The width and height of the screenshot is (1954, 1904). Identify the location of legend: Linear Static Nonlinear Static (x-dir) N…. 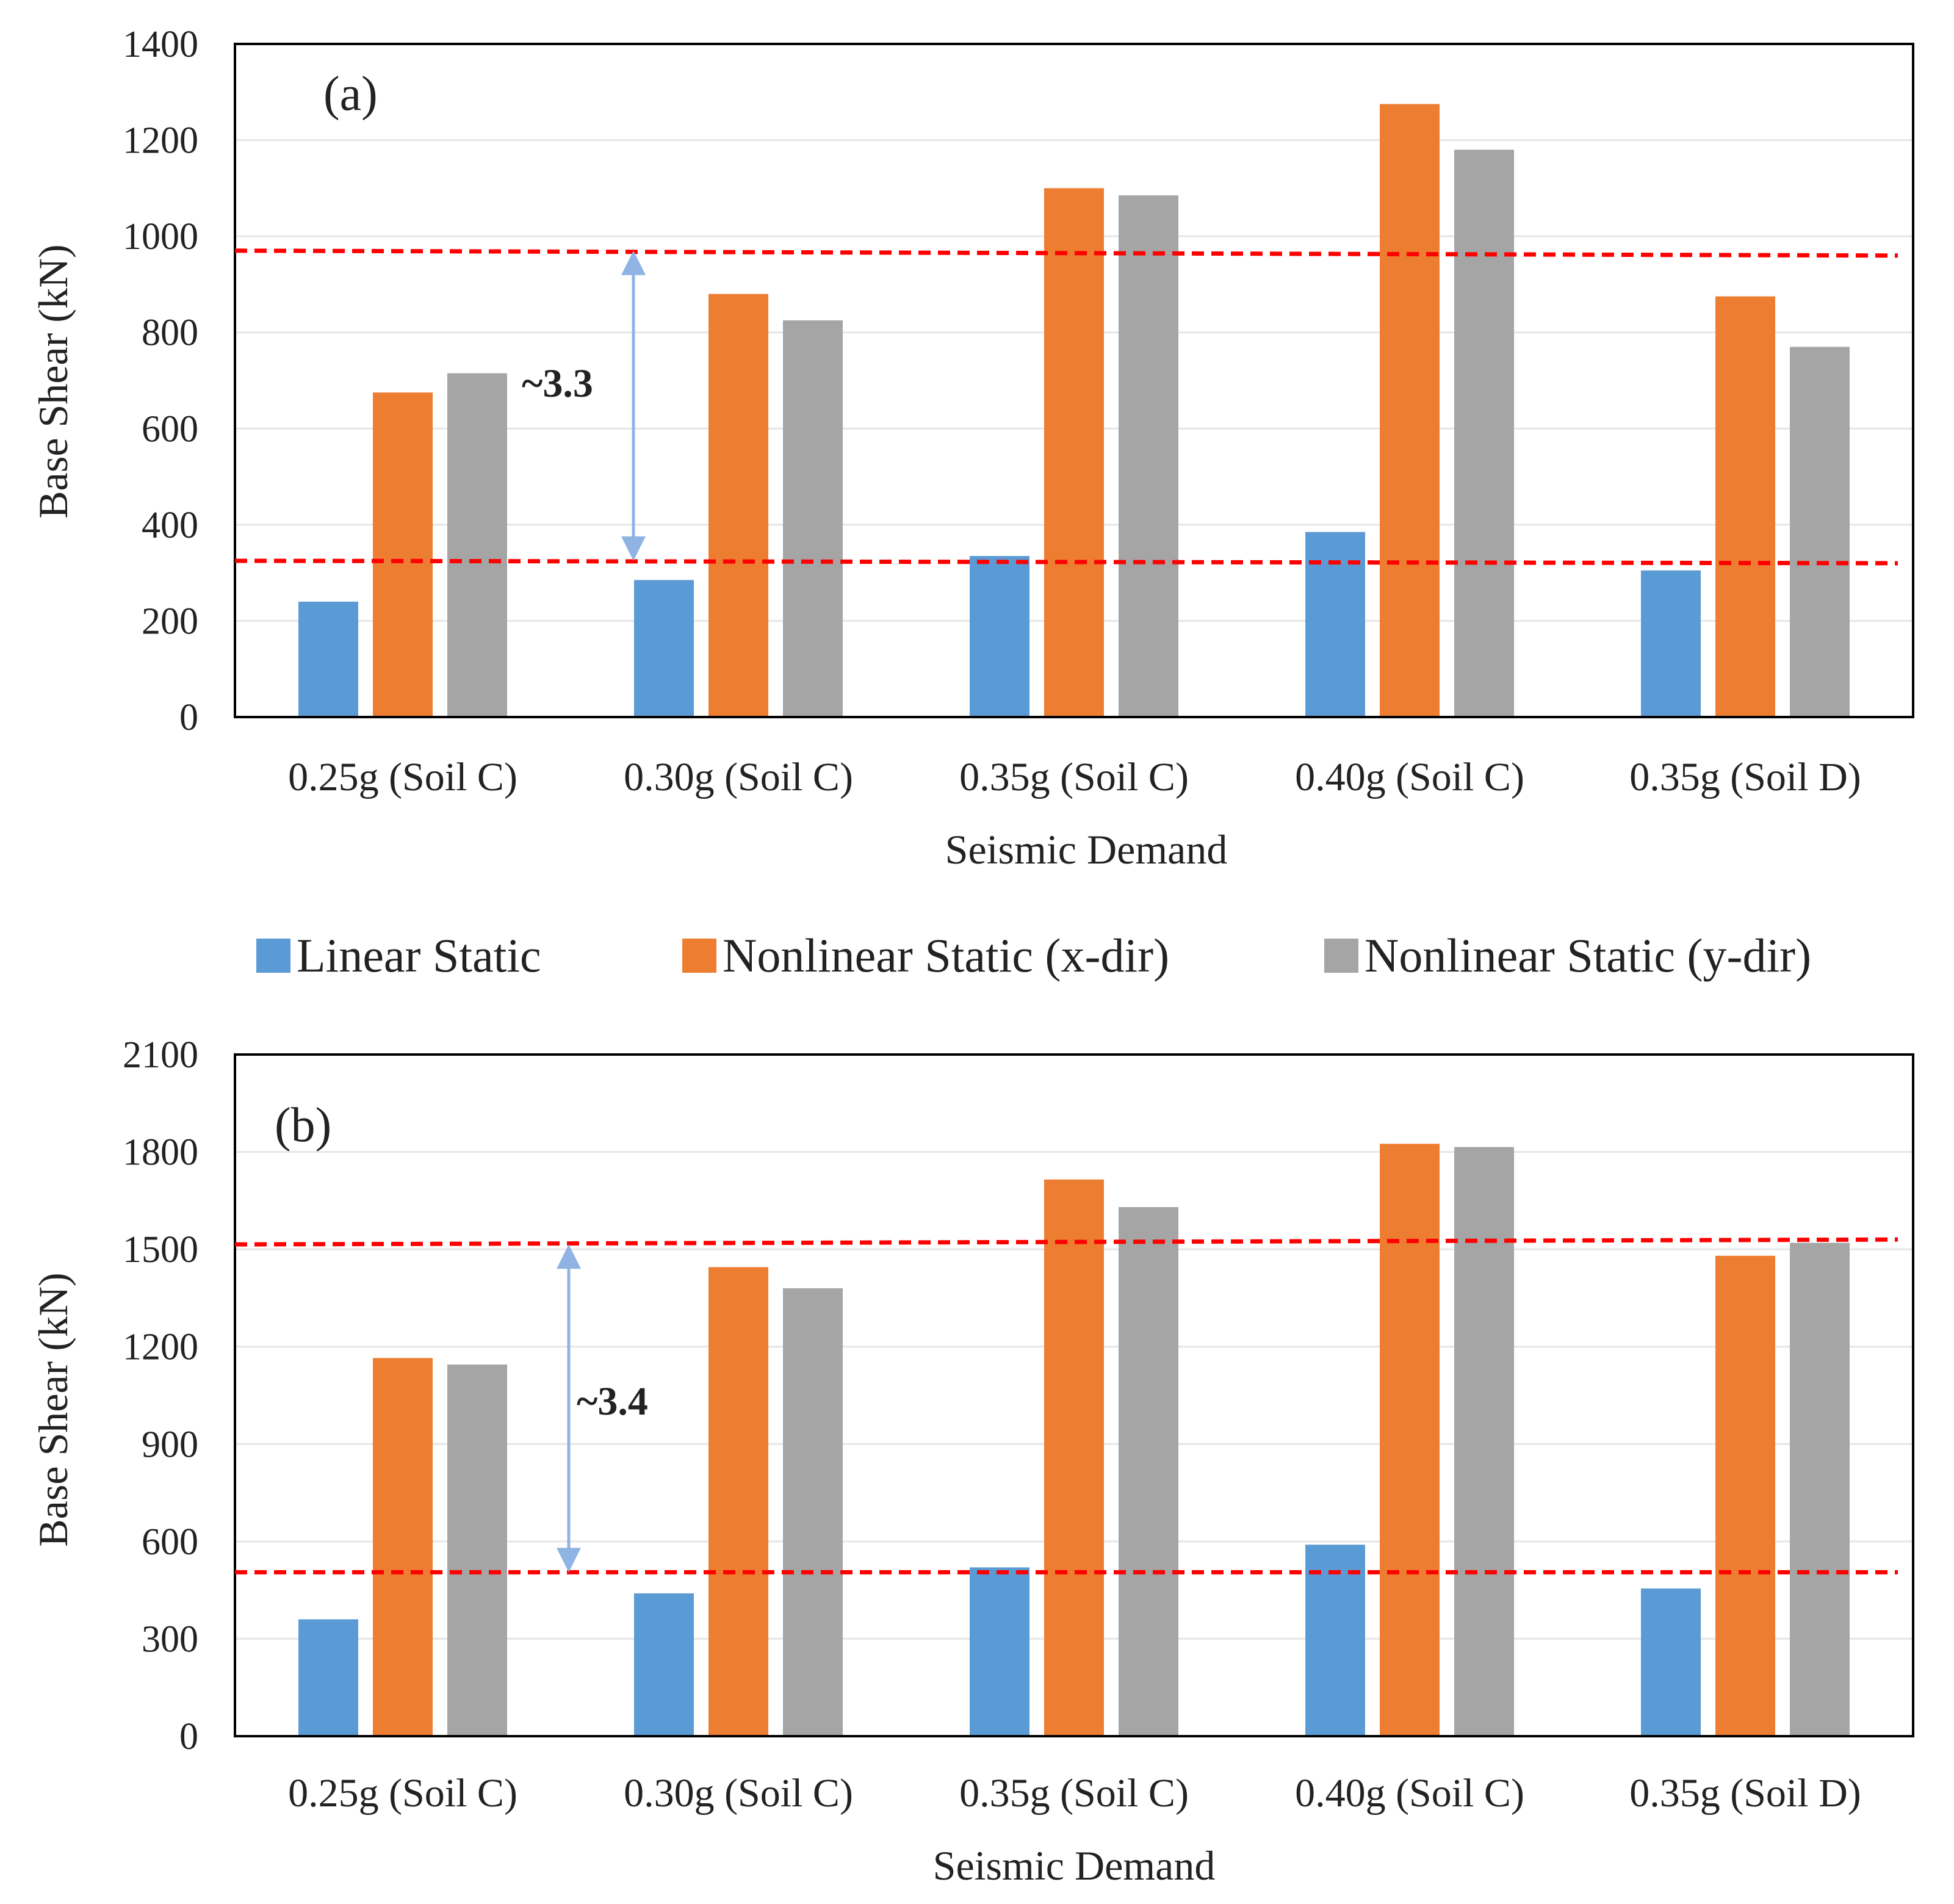
(1033, 956).